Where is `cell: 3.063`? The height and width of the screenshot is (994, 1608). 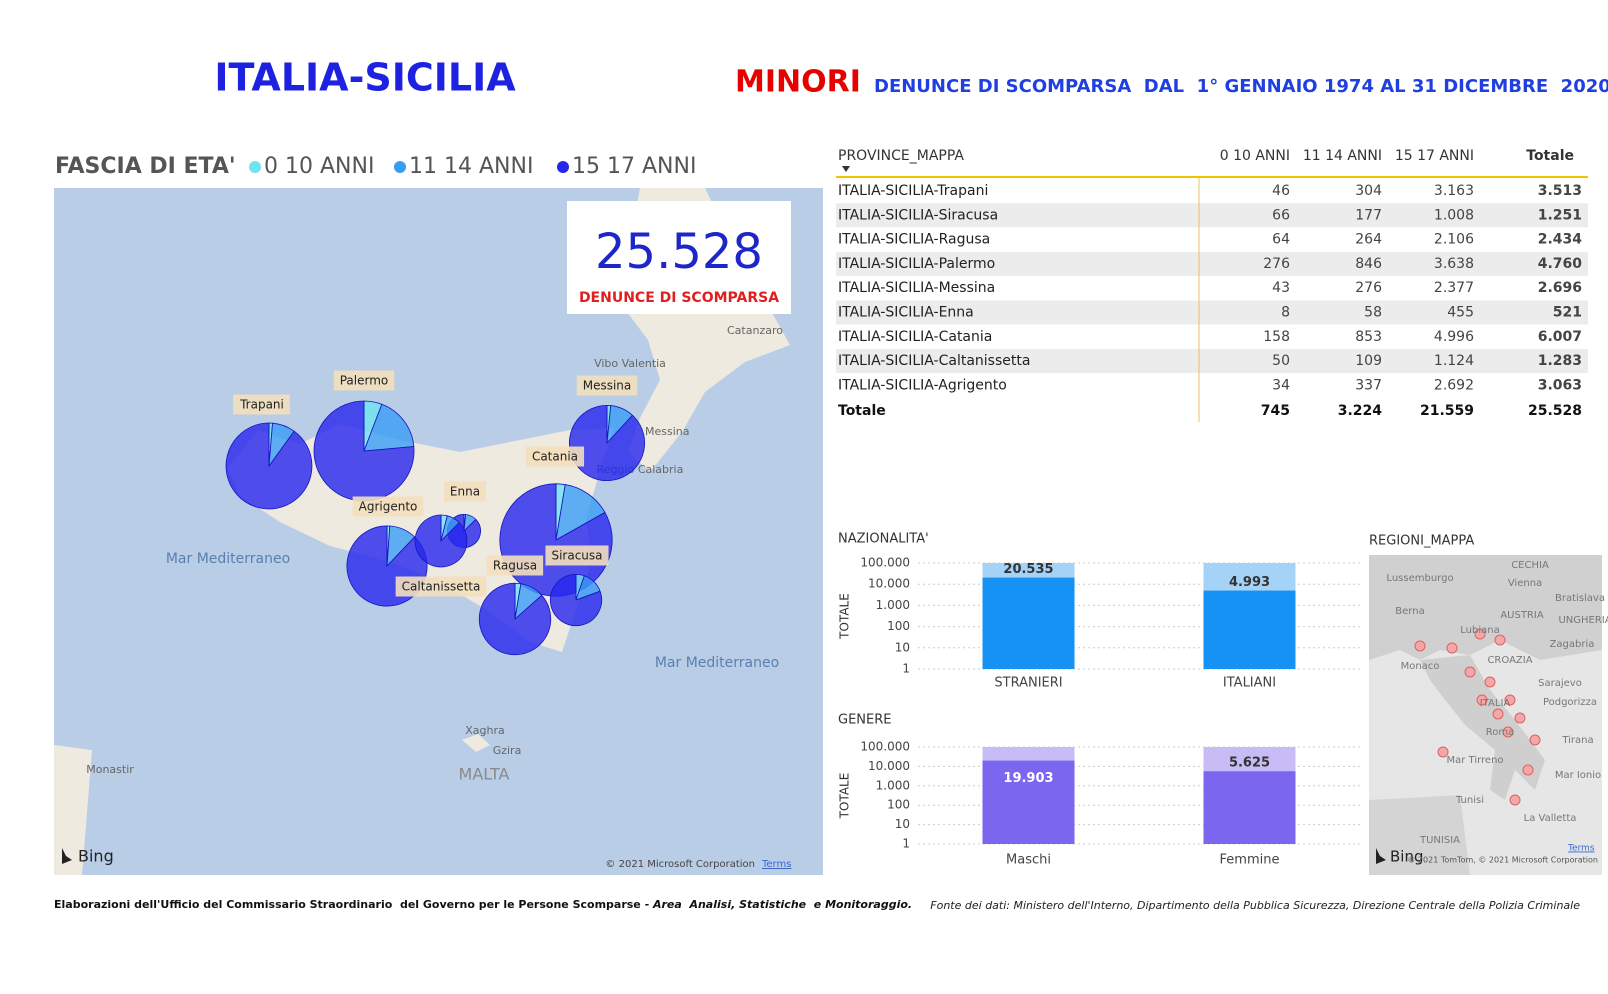
cell: 3.063 is located at coordinates (1560, 385).